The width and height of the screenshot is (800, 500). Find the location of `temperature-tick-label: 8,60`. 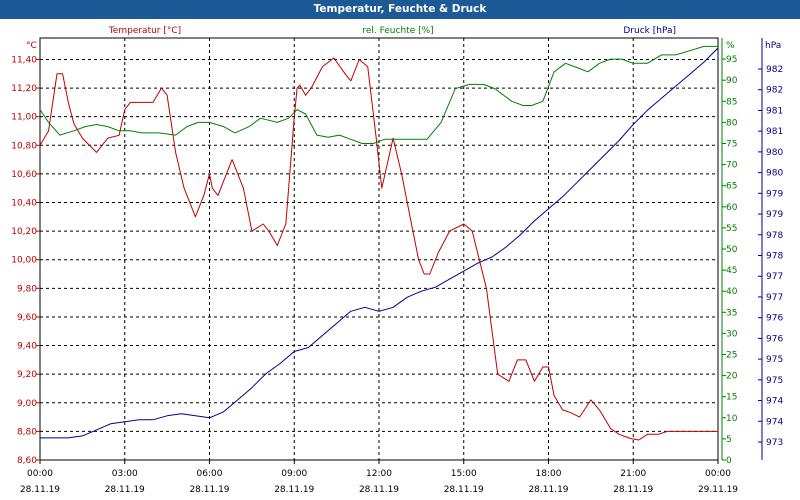

temperature-tick-label: 8,60 is located at coordinates (27, 461).